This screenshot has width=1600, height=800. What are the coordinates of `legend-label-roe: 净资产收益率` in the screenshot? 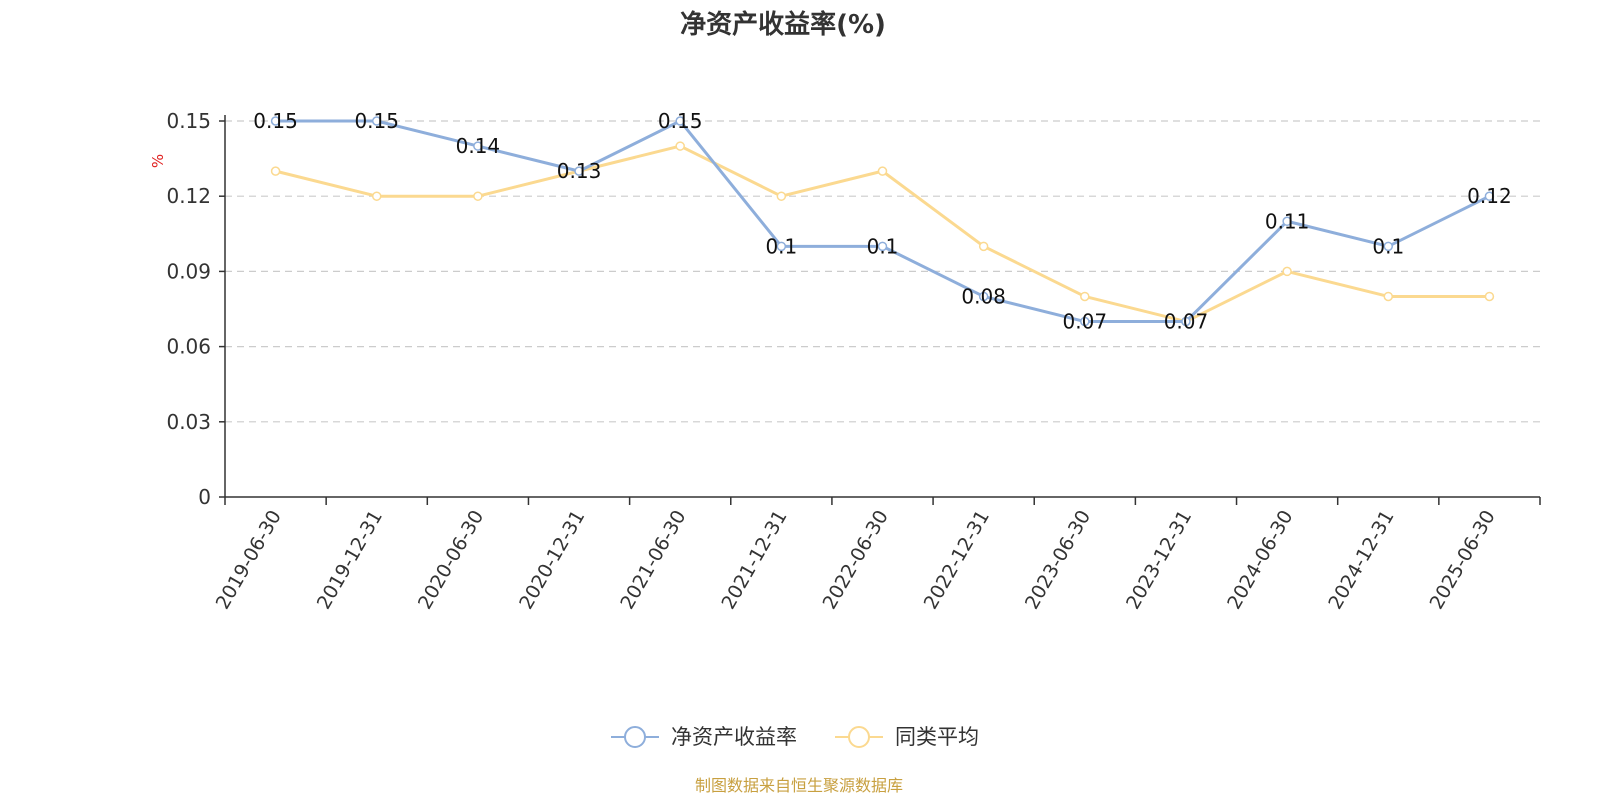 It's located at (734, 737).